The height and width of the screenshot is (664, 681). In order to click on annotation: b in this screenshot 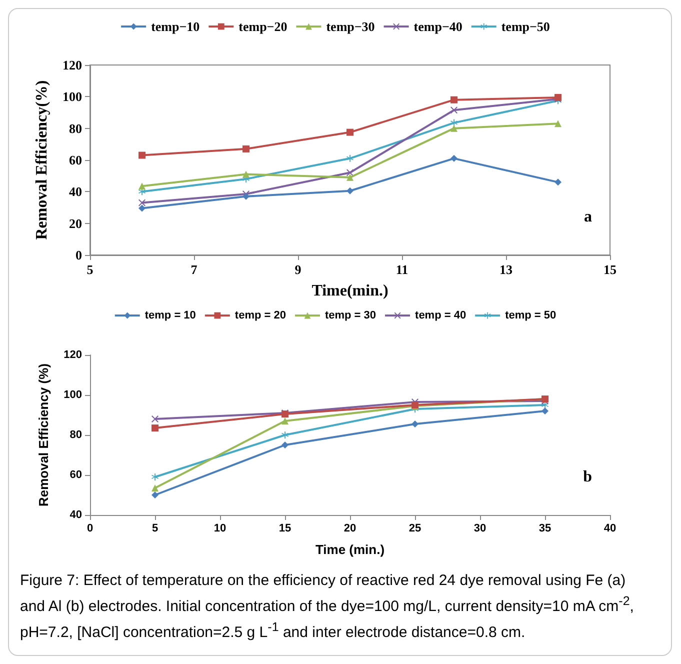, I will do `click(587, 477)`.